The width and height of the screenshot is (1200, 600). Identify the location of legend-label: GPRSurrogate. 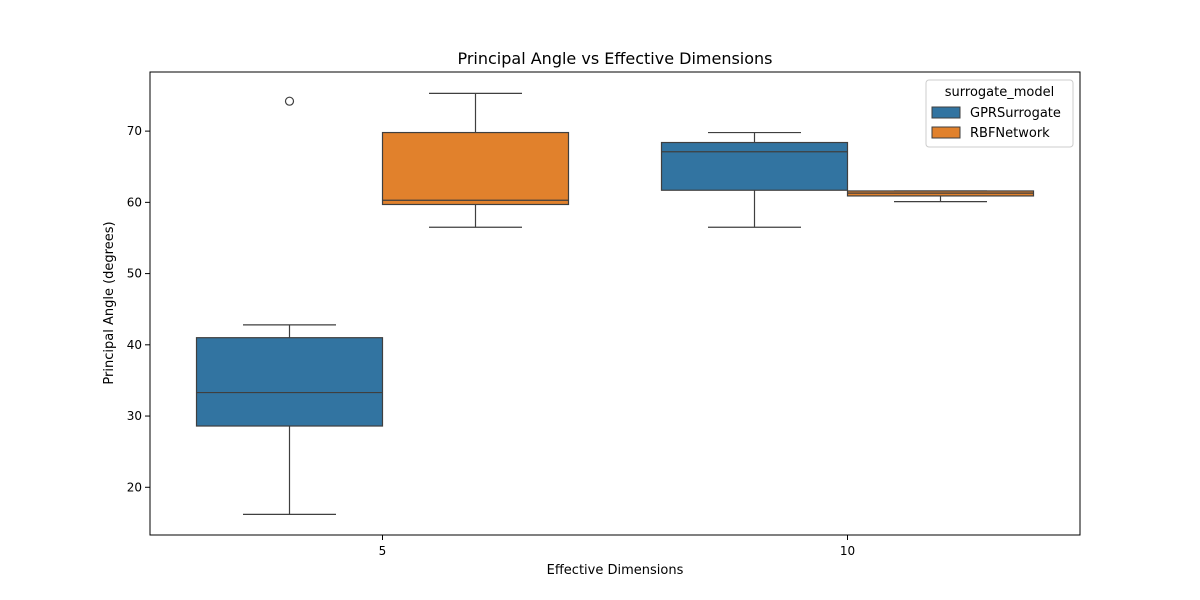
(1015, 113).